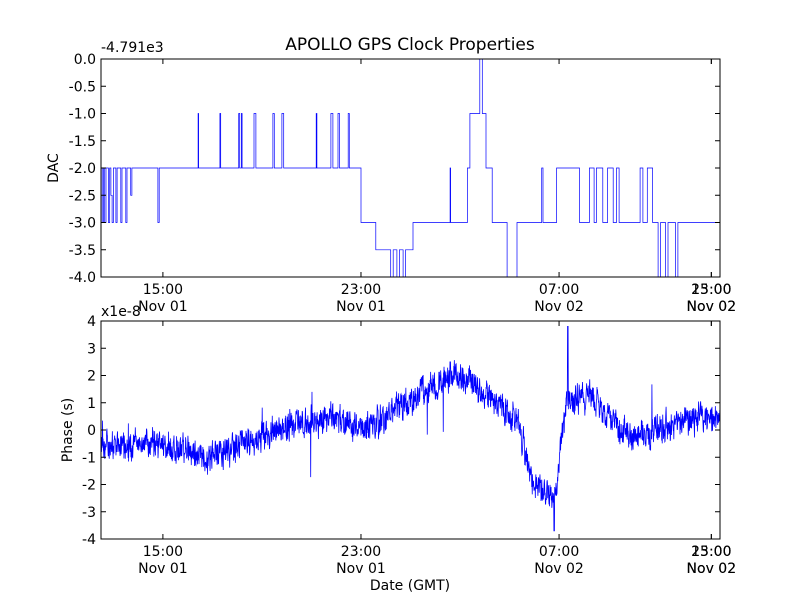  I want to click on dac-ytick-label: -1.5, so click(82, 142).